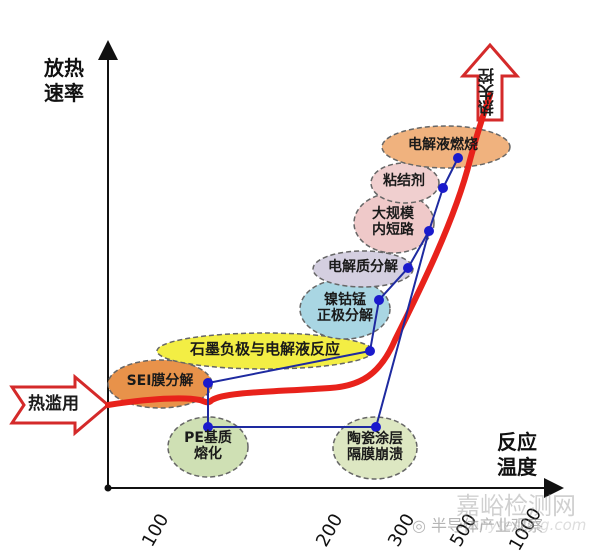 This screenshot has height=555, width=600. What do you see at coordinates (487, 92) in the screenshot?
I see `thermal-runaway-label: 热失控` at bounding box center [487, 92].